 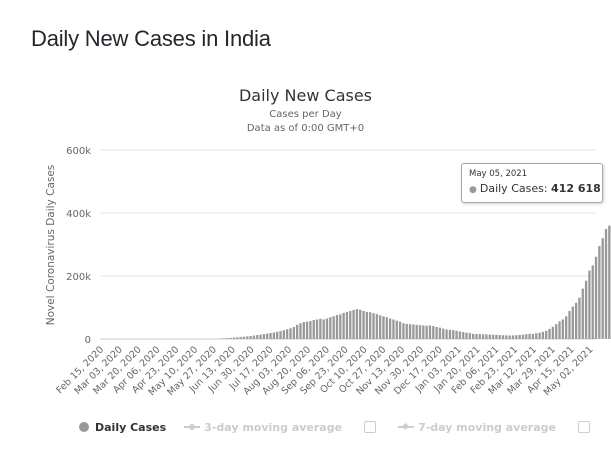 I want to click on checkbox-7-day-average, so click(x=584, y=427).